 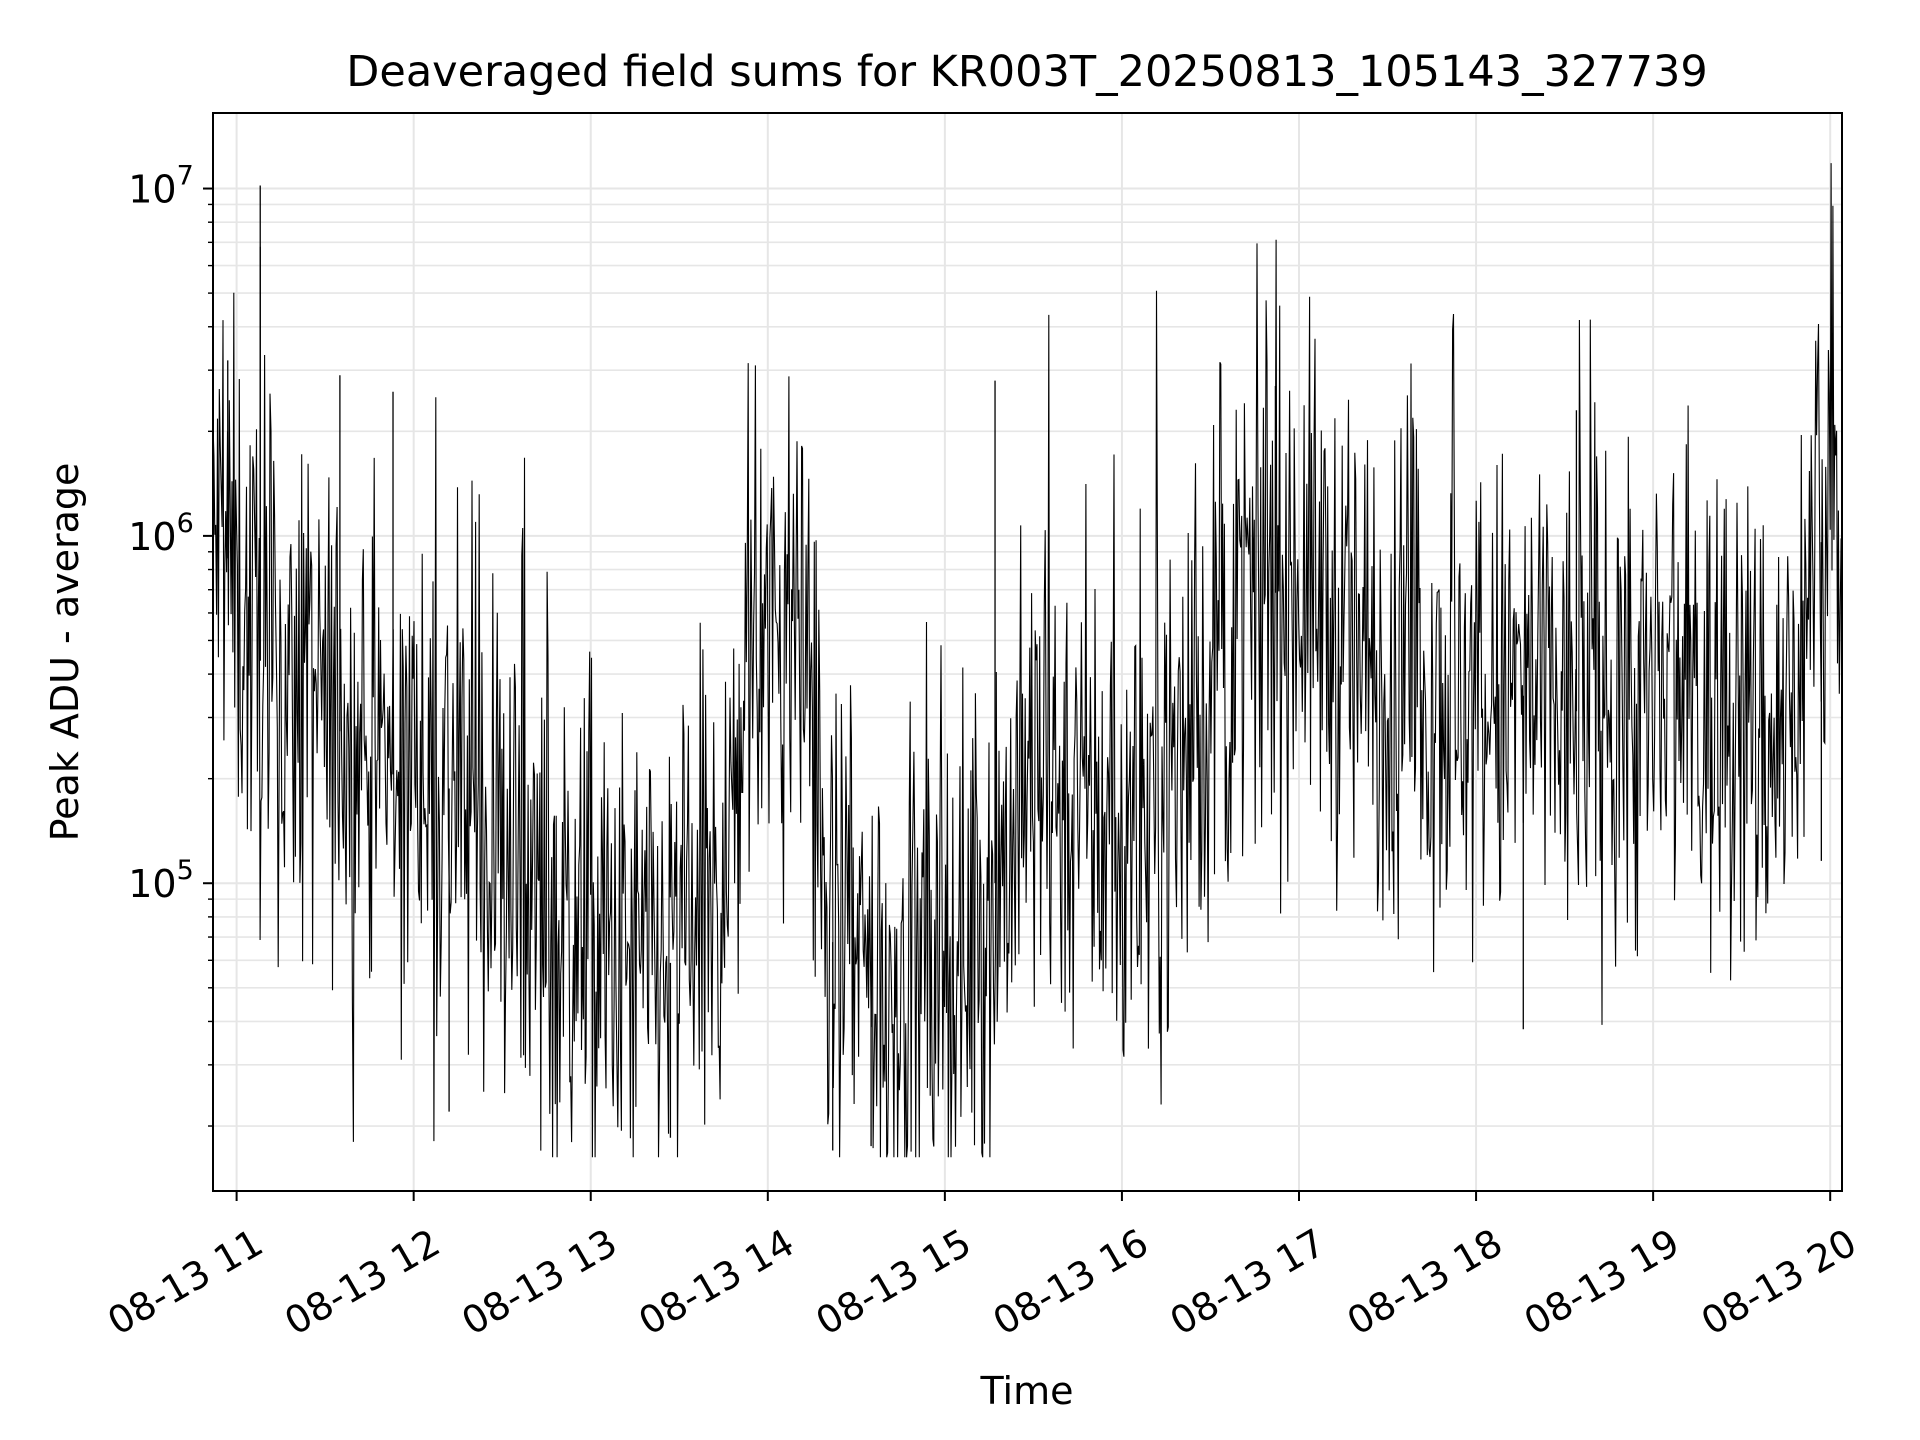 What do you see at coordinates (161, 186) in the screenshot?
I see `y-tick-label: 10⁷` at bounding box center [161, 186].